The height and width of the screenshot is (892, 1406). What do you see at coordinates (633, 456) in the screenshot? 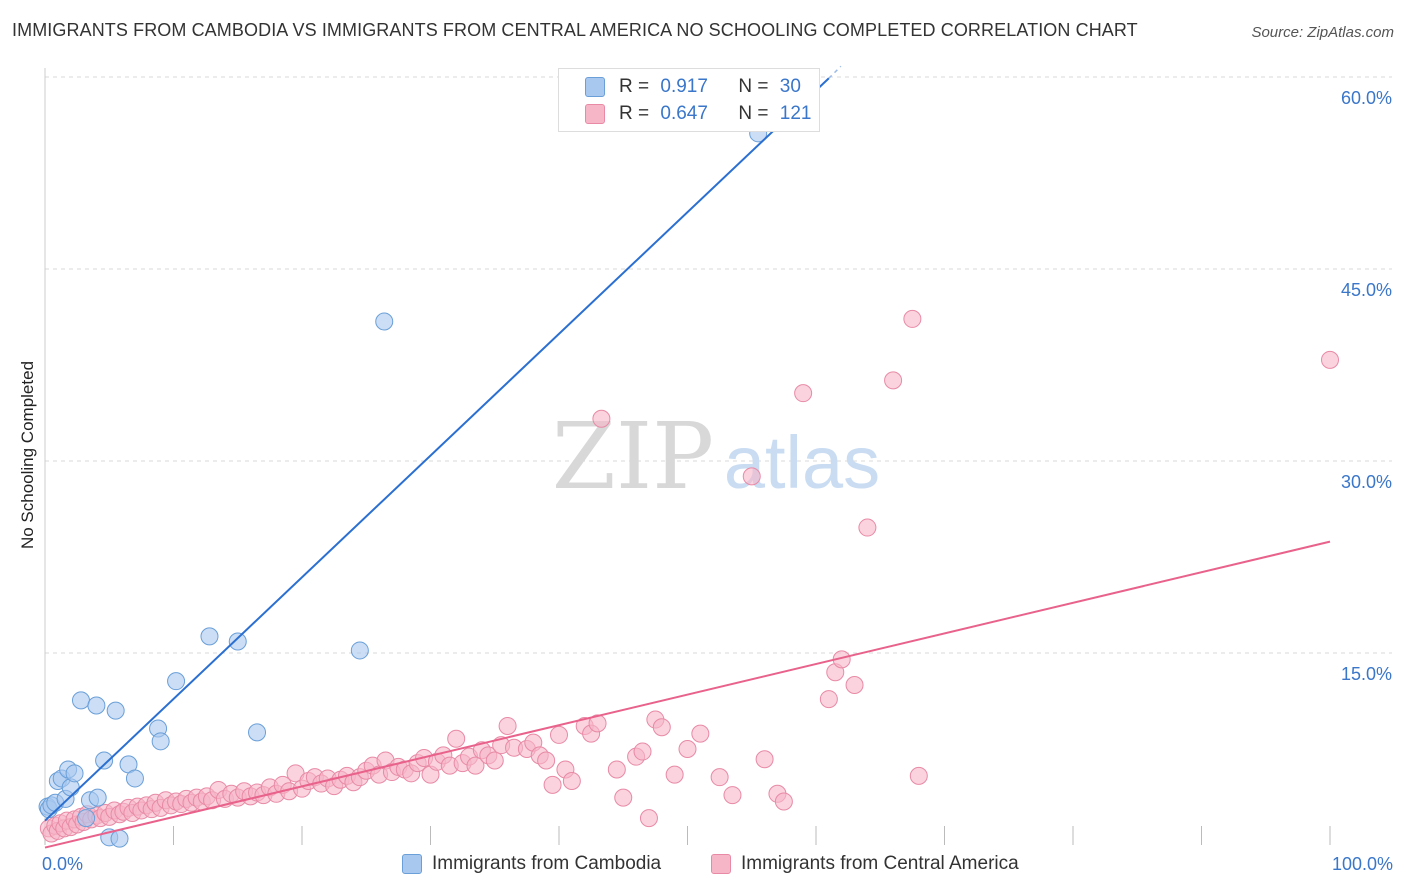
I see `watermark-zip: ZIP` at bounding box center [633, 456].